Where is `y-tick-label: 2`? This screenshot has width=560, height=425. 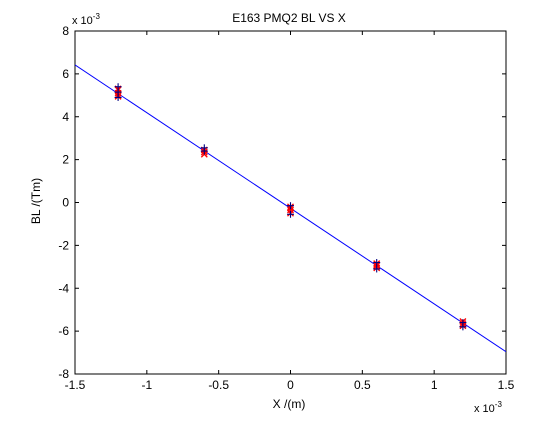 y-tick-label: 2 is located at coordinates (65, 160).